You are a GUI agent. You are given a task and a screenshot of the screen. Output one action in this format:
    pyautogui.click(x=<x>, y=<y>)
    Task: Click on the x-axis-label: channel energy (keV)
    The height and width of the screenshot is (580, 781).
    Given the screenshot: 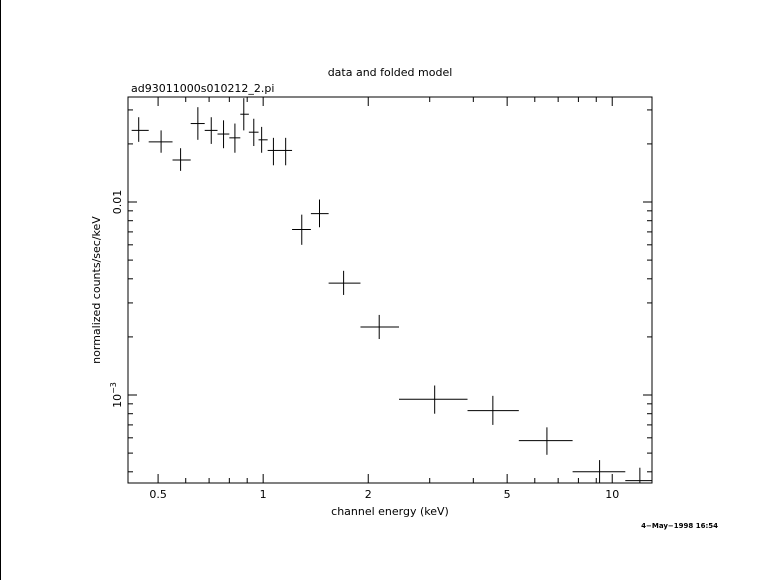 What is the action you would take?
    pyautogui.click(x=390, y=511)
    